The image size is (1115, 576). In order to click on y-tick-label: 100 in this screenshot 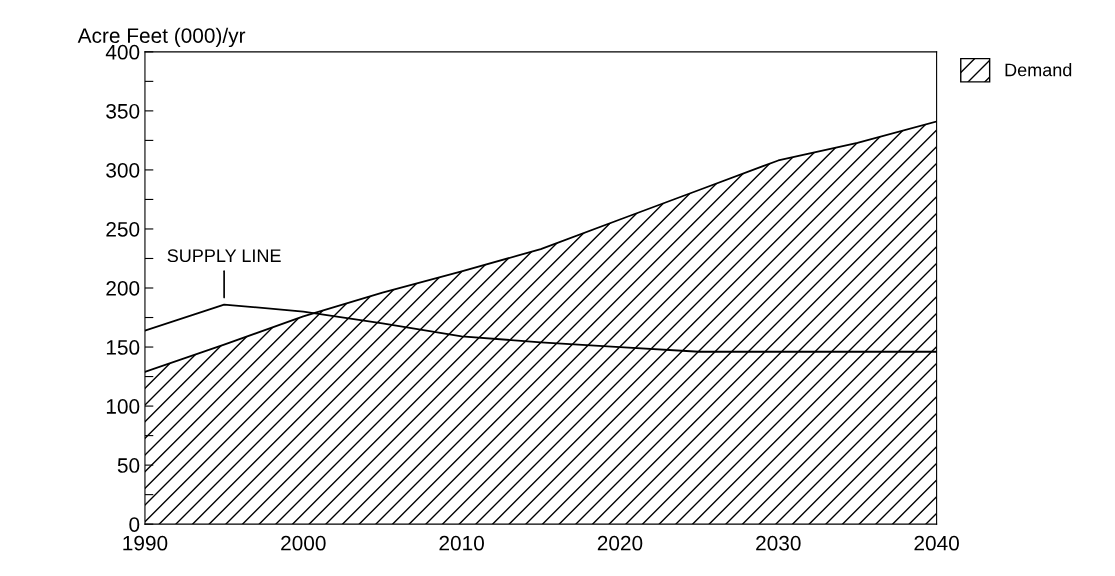, I will do `click(123, 406)`.